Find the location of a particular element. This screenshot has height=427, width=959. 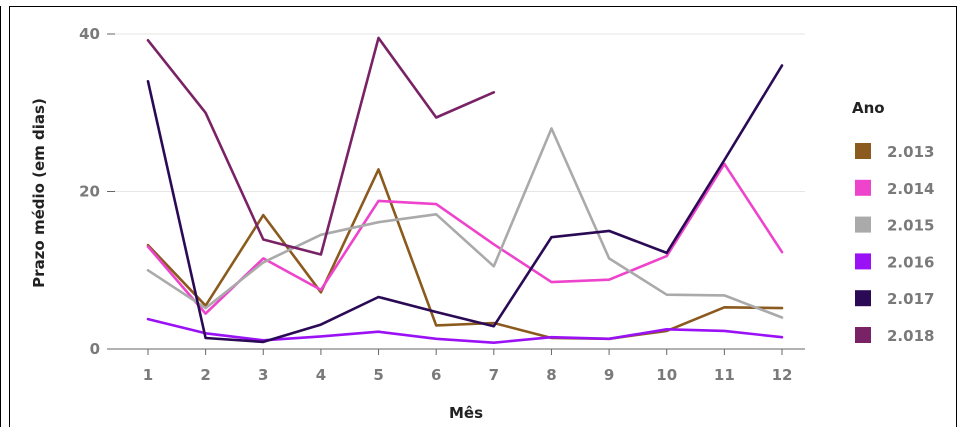

y-tick-label-20: 20 is located at coordinates (89, 192).